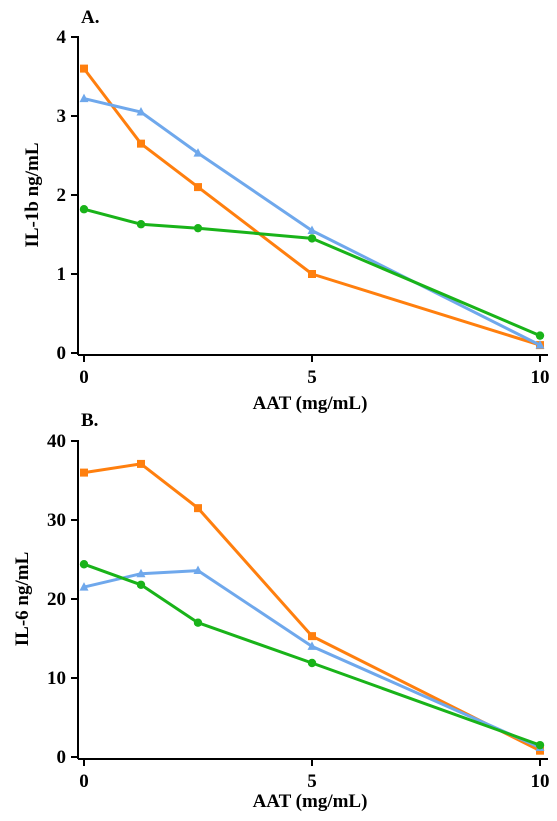  I want to click on panel-label: A., so click(90, 17).